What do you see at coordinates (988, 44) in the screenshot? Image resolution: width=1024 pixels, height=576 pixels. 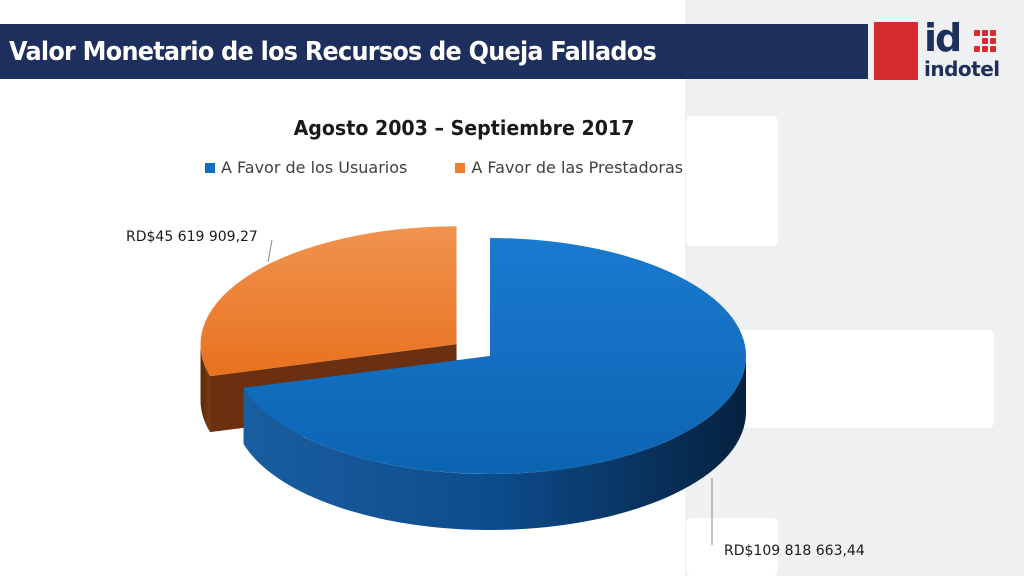 I see `logo-grid-icon` at bounding box center [988, 44].